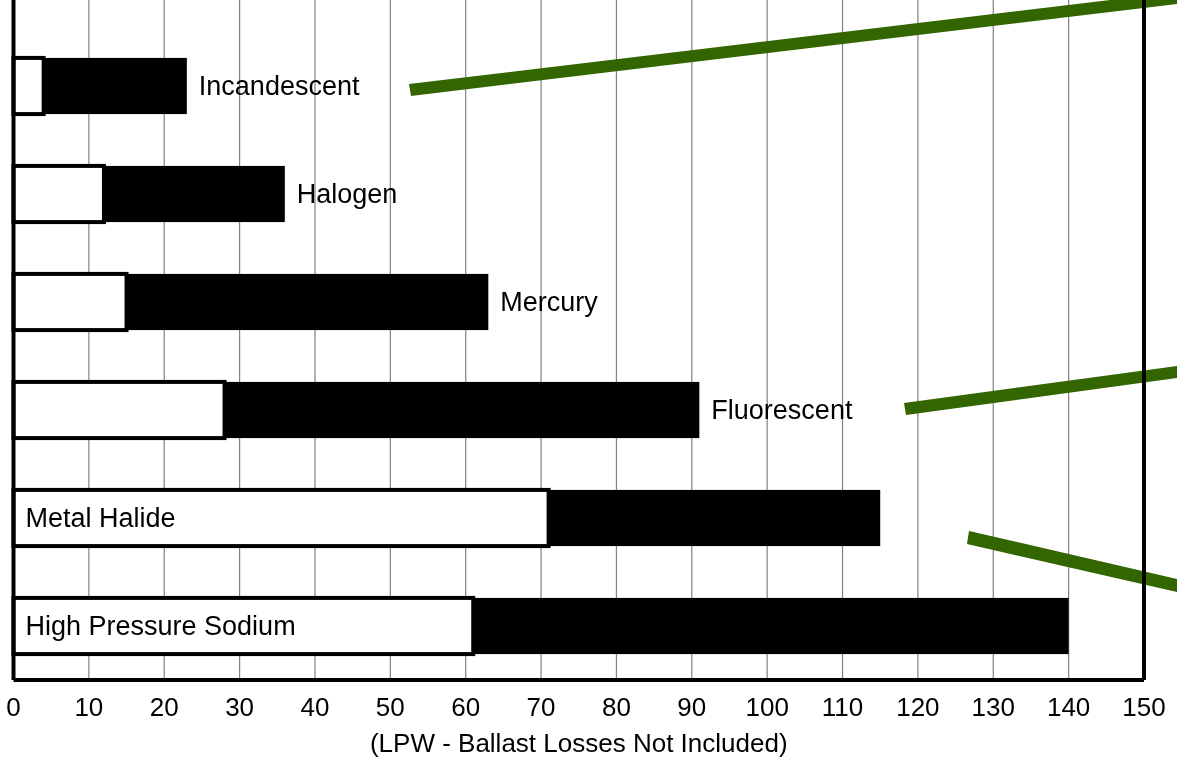  What do you see at coordinates (549, 302) in the screenshot?
I see `y-tick-label: Mercury` at bounding box center [549, 302].